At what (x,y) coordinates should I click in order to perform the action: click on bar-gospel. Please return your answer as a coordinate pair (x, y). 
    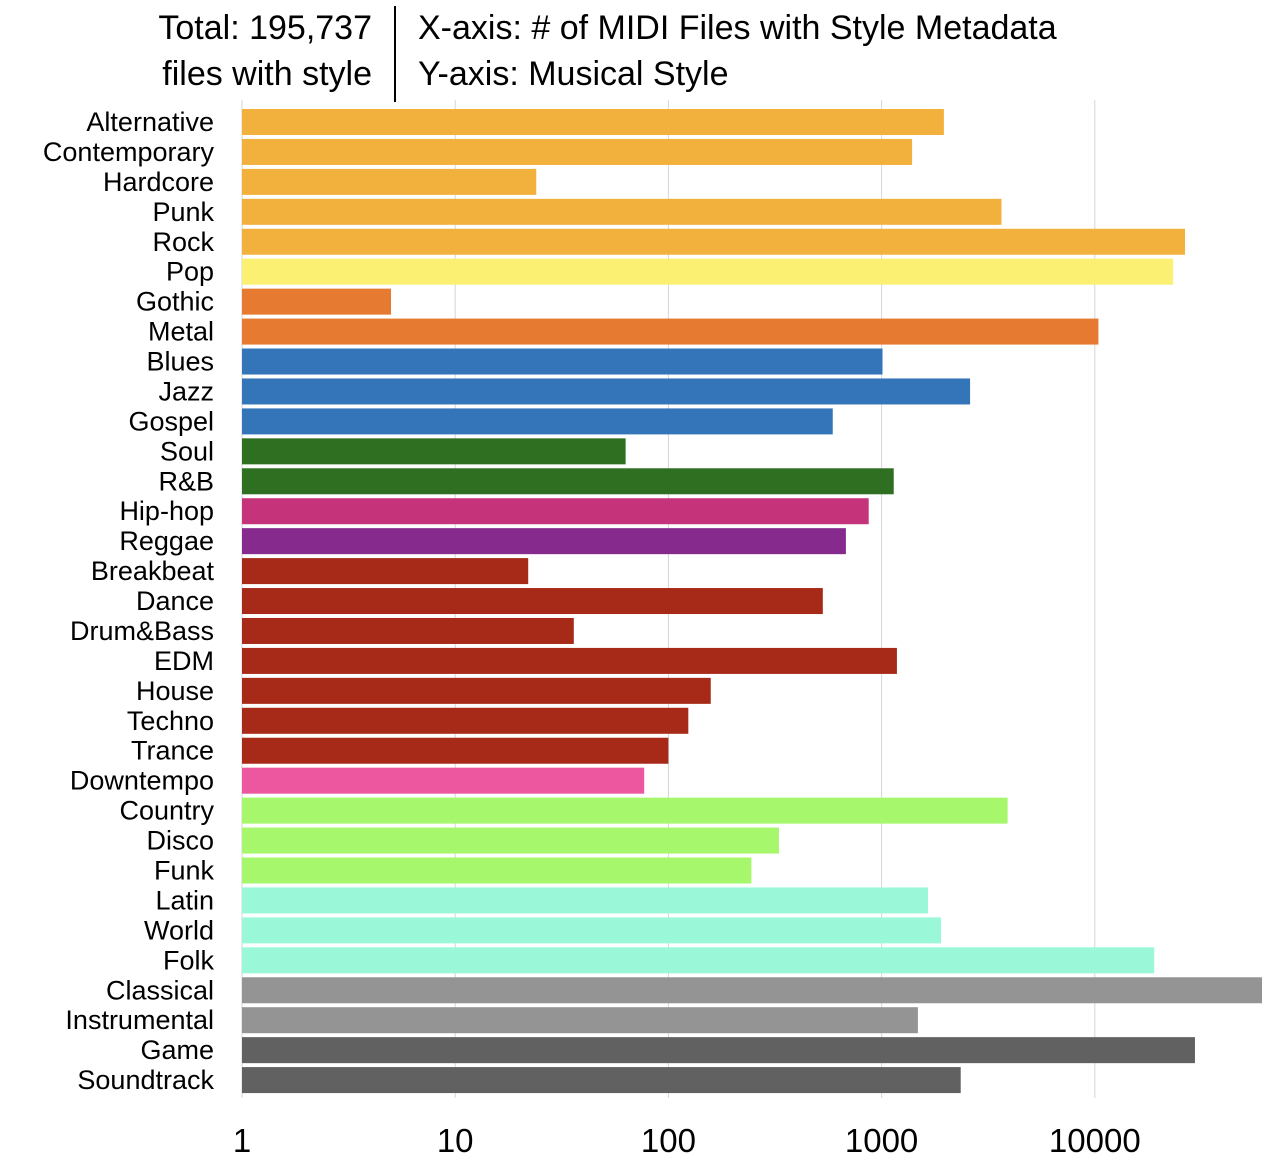
    Looking at the image, I should click on (537, 421).